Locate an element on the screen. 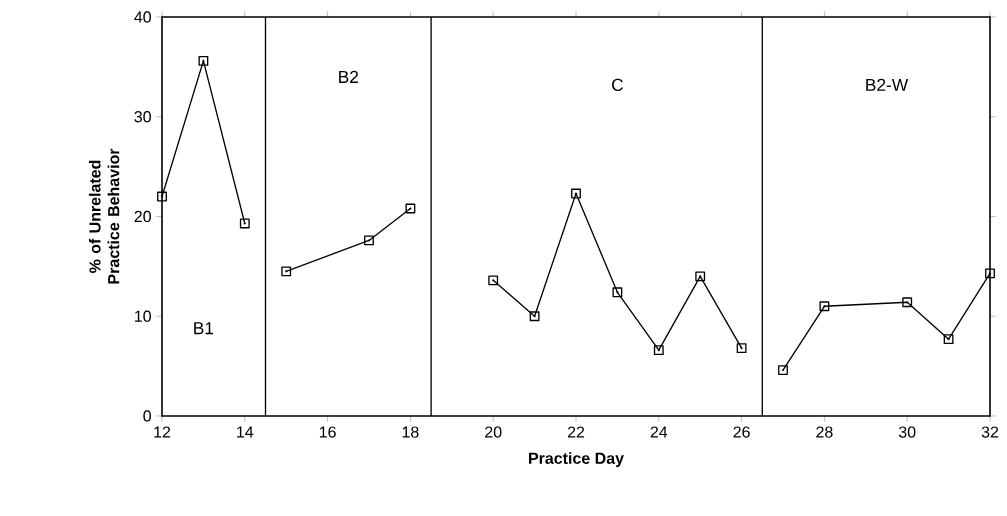 The image size is (1007, 516). y-tick-label: 30 is located at coordinates (142, 117).